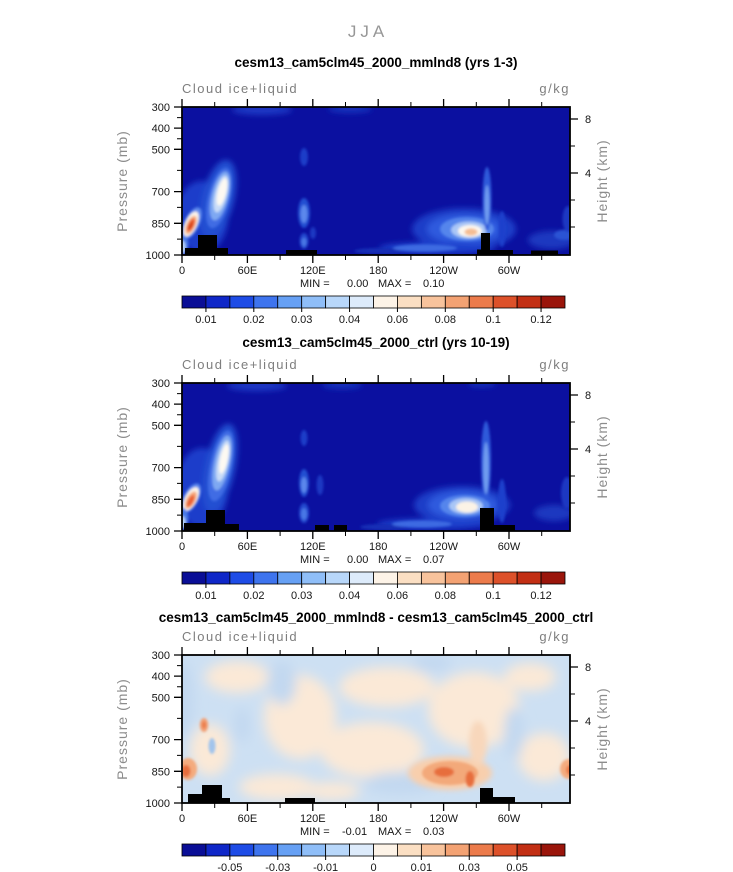  I want to click on colorbar: 0.01 0.02 0.03 0.04 0.06 0.08 0.1 0.12, so click(373, 310).